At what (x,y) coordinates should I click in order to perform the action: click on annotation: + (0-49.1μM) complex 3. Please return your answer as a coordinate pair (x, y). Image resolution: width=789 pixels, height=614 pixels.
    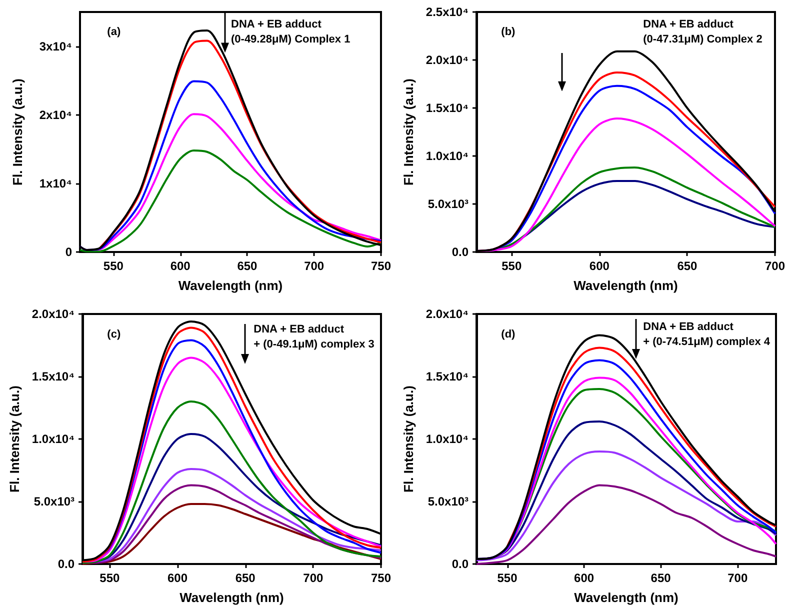
    Looking at the image, I should click on (314, 344).